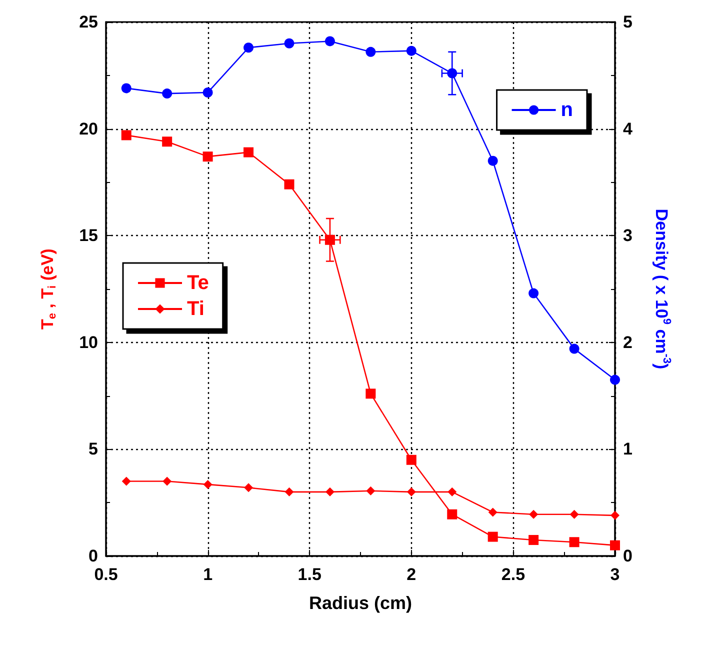 Image resolution: width=705 pixels, height=646 pixels. I want to click on y-tick-label: 25, so click(88, 22).